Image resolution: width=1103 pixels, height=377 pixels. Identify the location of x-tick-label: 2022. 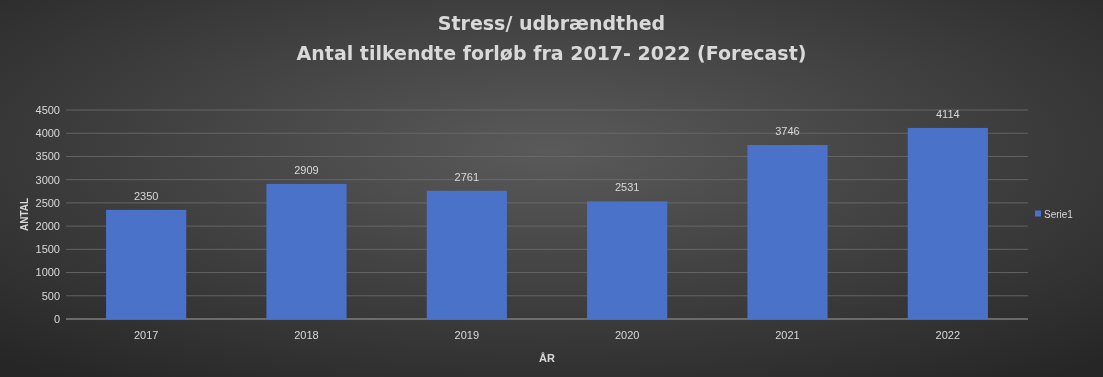
(948, 335).